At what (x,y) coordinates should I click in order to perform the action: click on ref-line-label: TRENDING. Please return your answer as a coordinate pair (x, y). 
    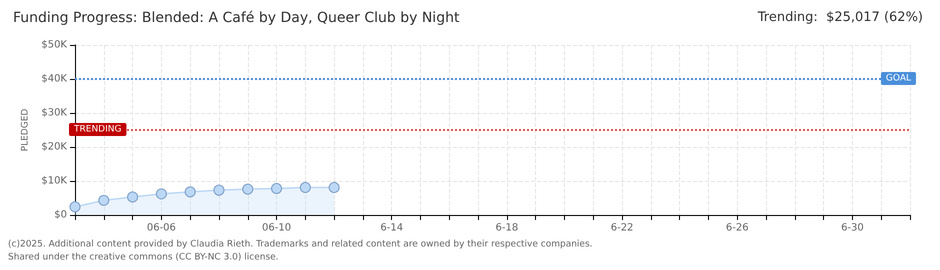
    Looking at the image, I should click on (97, 129).